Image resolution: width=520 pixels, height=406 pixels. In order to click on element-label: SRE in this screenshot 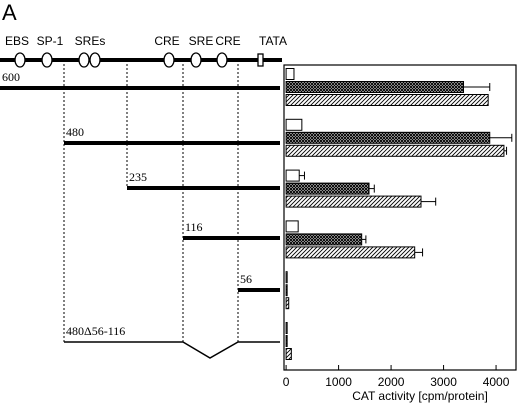, I will do `click(201, 41)`.